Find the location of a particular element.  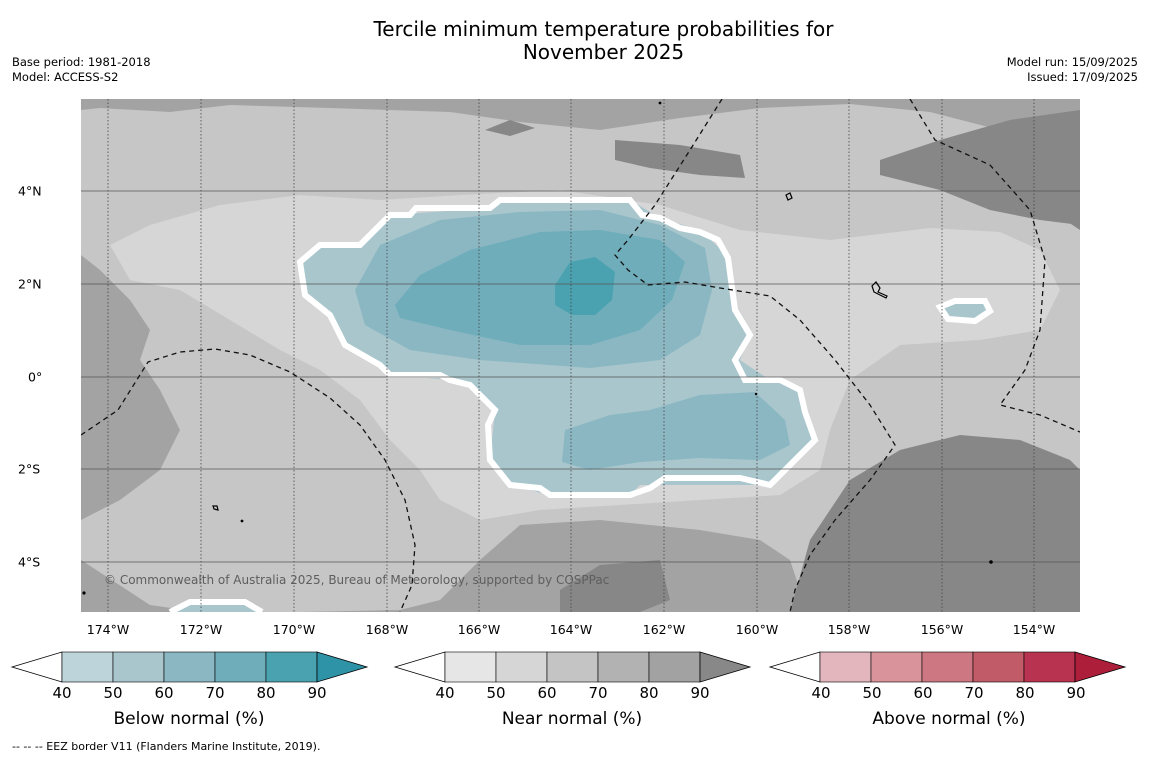

colorbar-below-tick: 40 is located at coordinates (62, 693).